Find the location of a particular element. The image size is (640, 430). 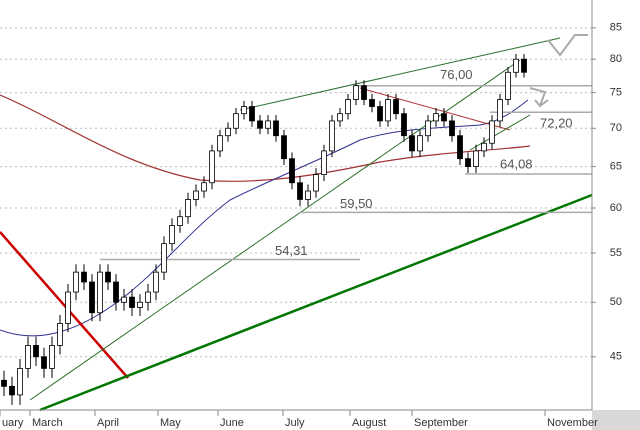

x-tick-label: March is located at coordinates (47, 423).